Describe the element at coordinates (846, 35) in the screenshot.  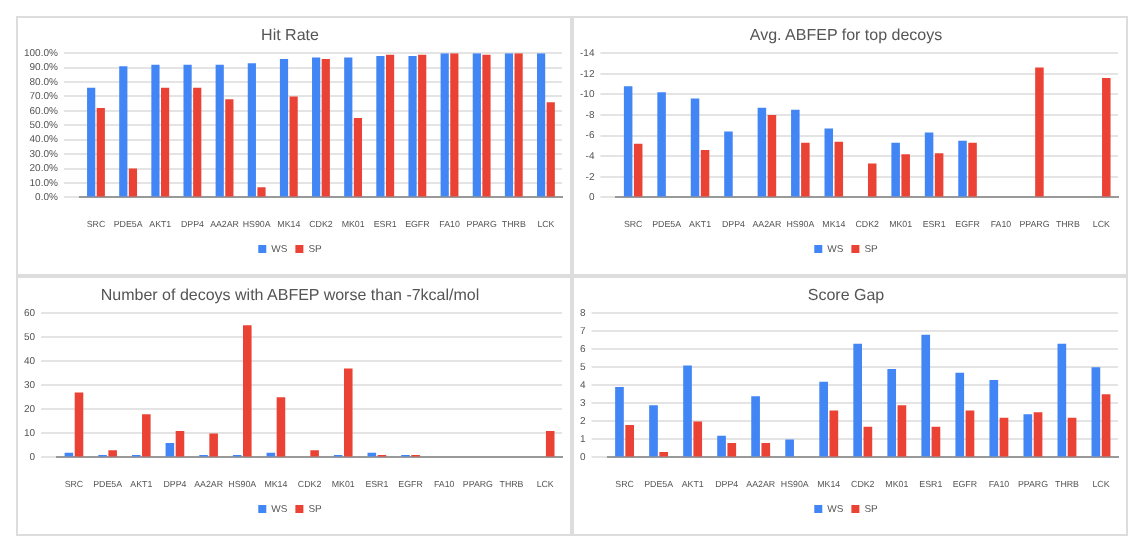
I see `chart-title: Avg. ABFEP for top decoys` at that location.